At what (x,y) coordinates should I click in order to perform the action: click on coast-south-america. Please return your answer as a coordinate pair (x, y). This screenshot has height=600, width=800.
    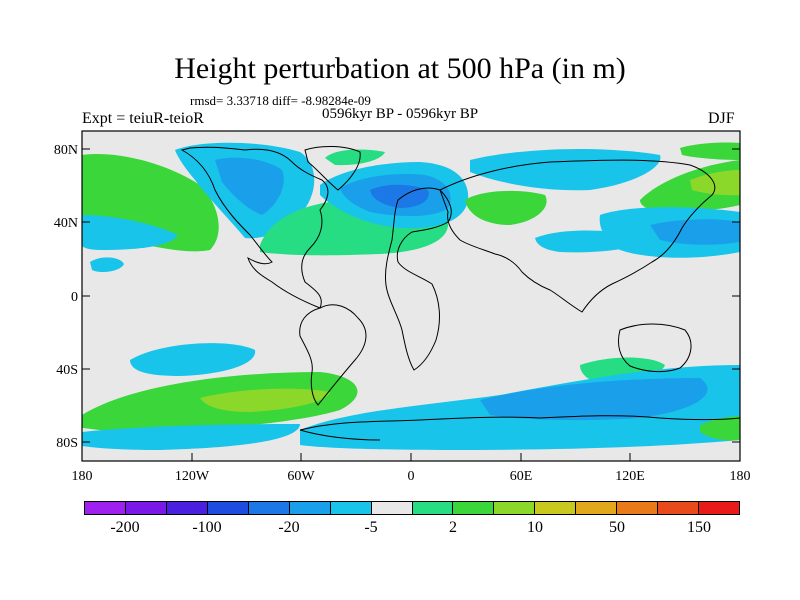
    Looking at the image, I should click on (333, 355).